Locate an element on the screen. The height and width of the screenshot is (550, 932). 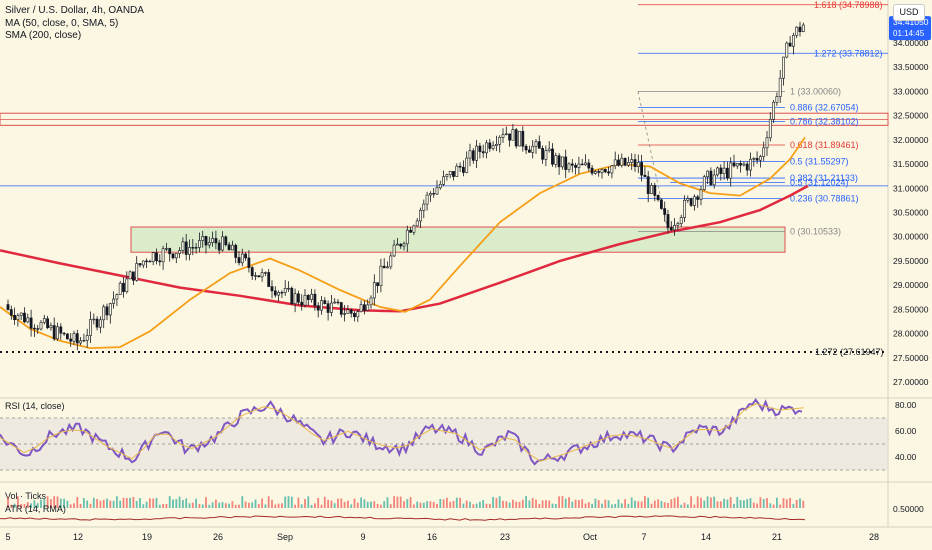
time-axis-tick: 23 is located at coordinates (505, 537).